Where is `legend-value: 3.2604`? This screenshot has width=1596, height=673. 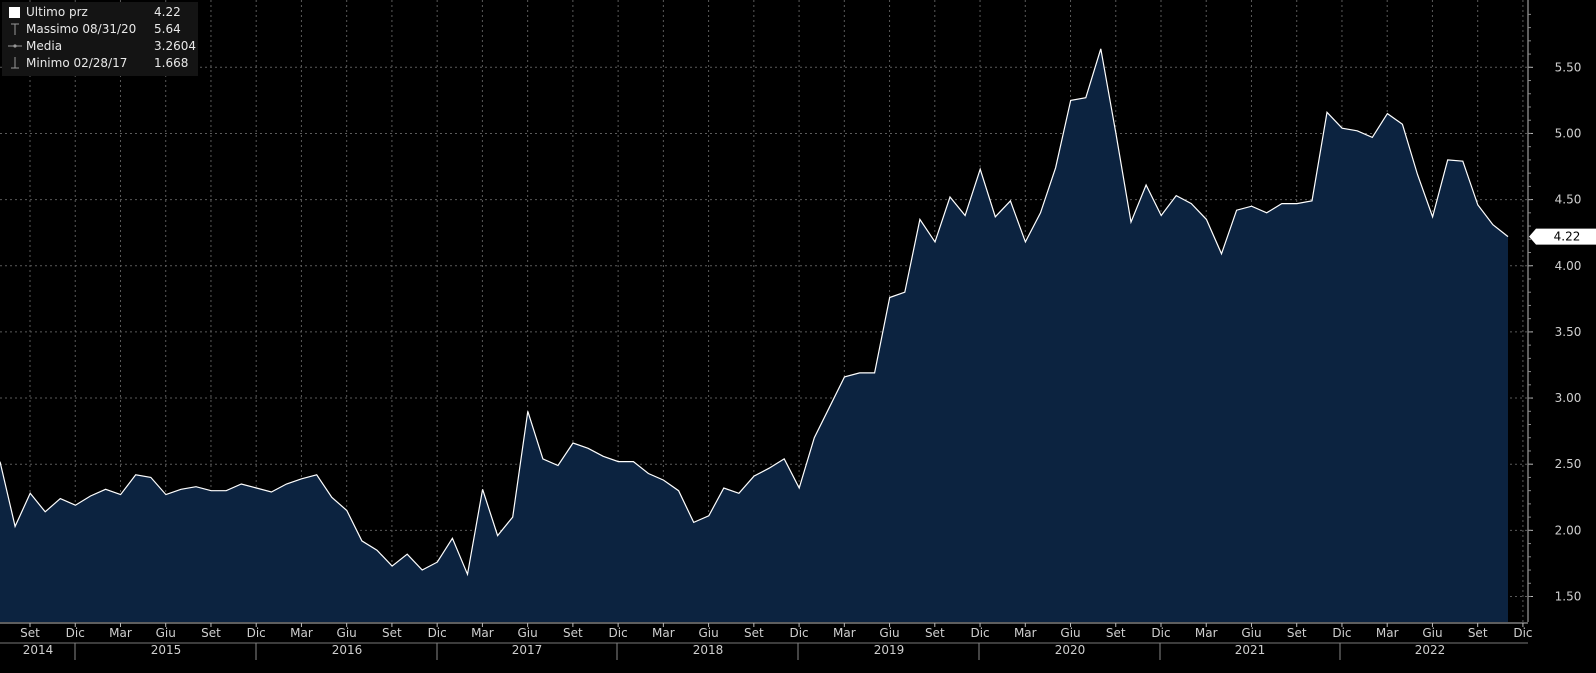 legend-value: 3.2604 is located at coordinates (175, 46).